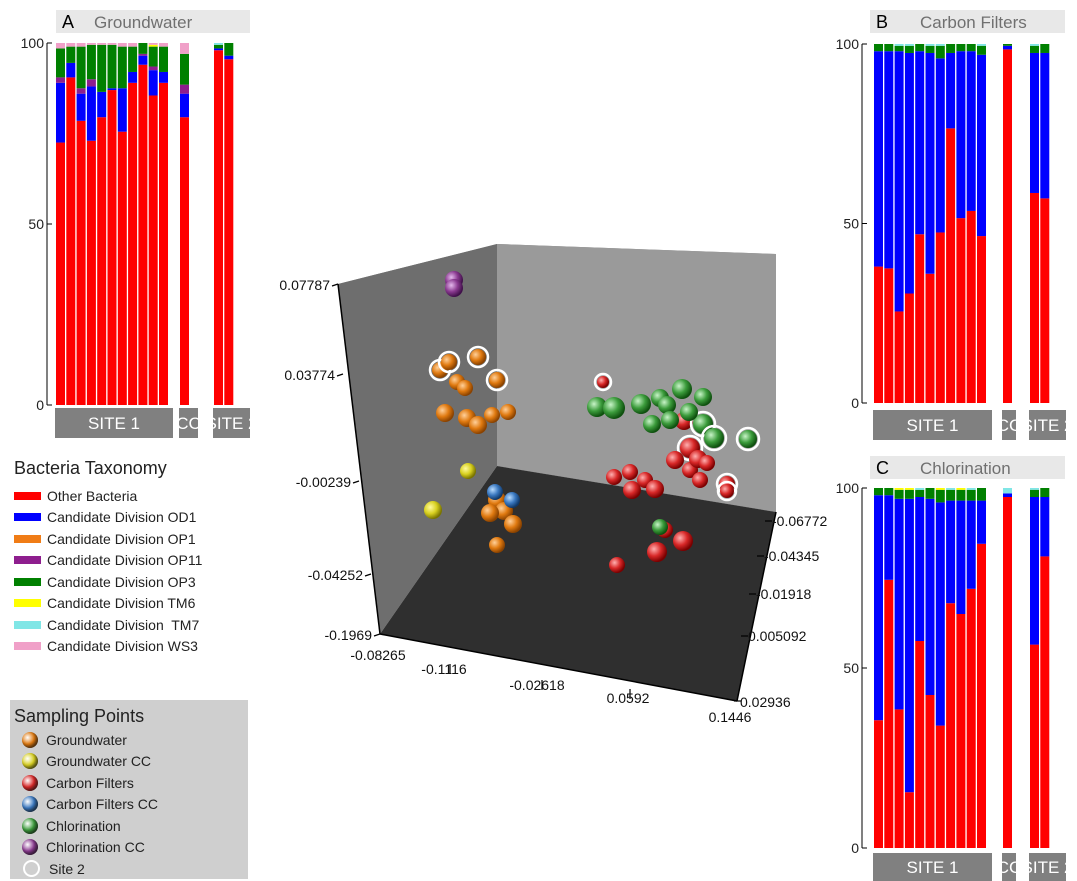 The image size is (1077, 881). I want to click on panel-a-y-axis: 0 50 100, so click(36, 224).